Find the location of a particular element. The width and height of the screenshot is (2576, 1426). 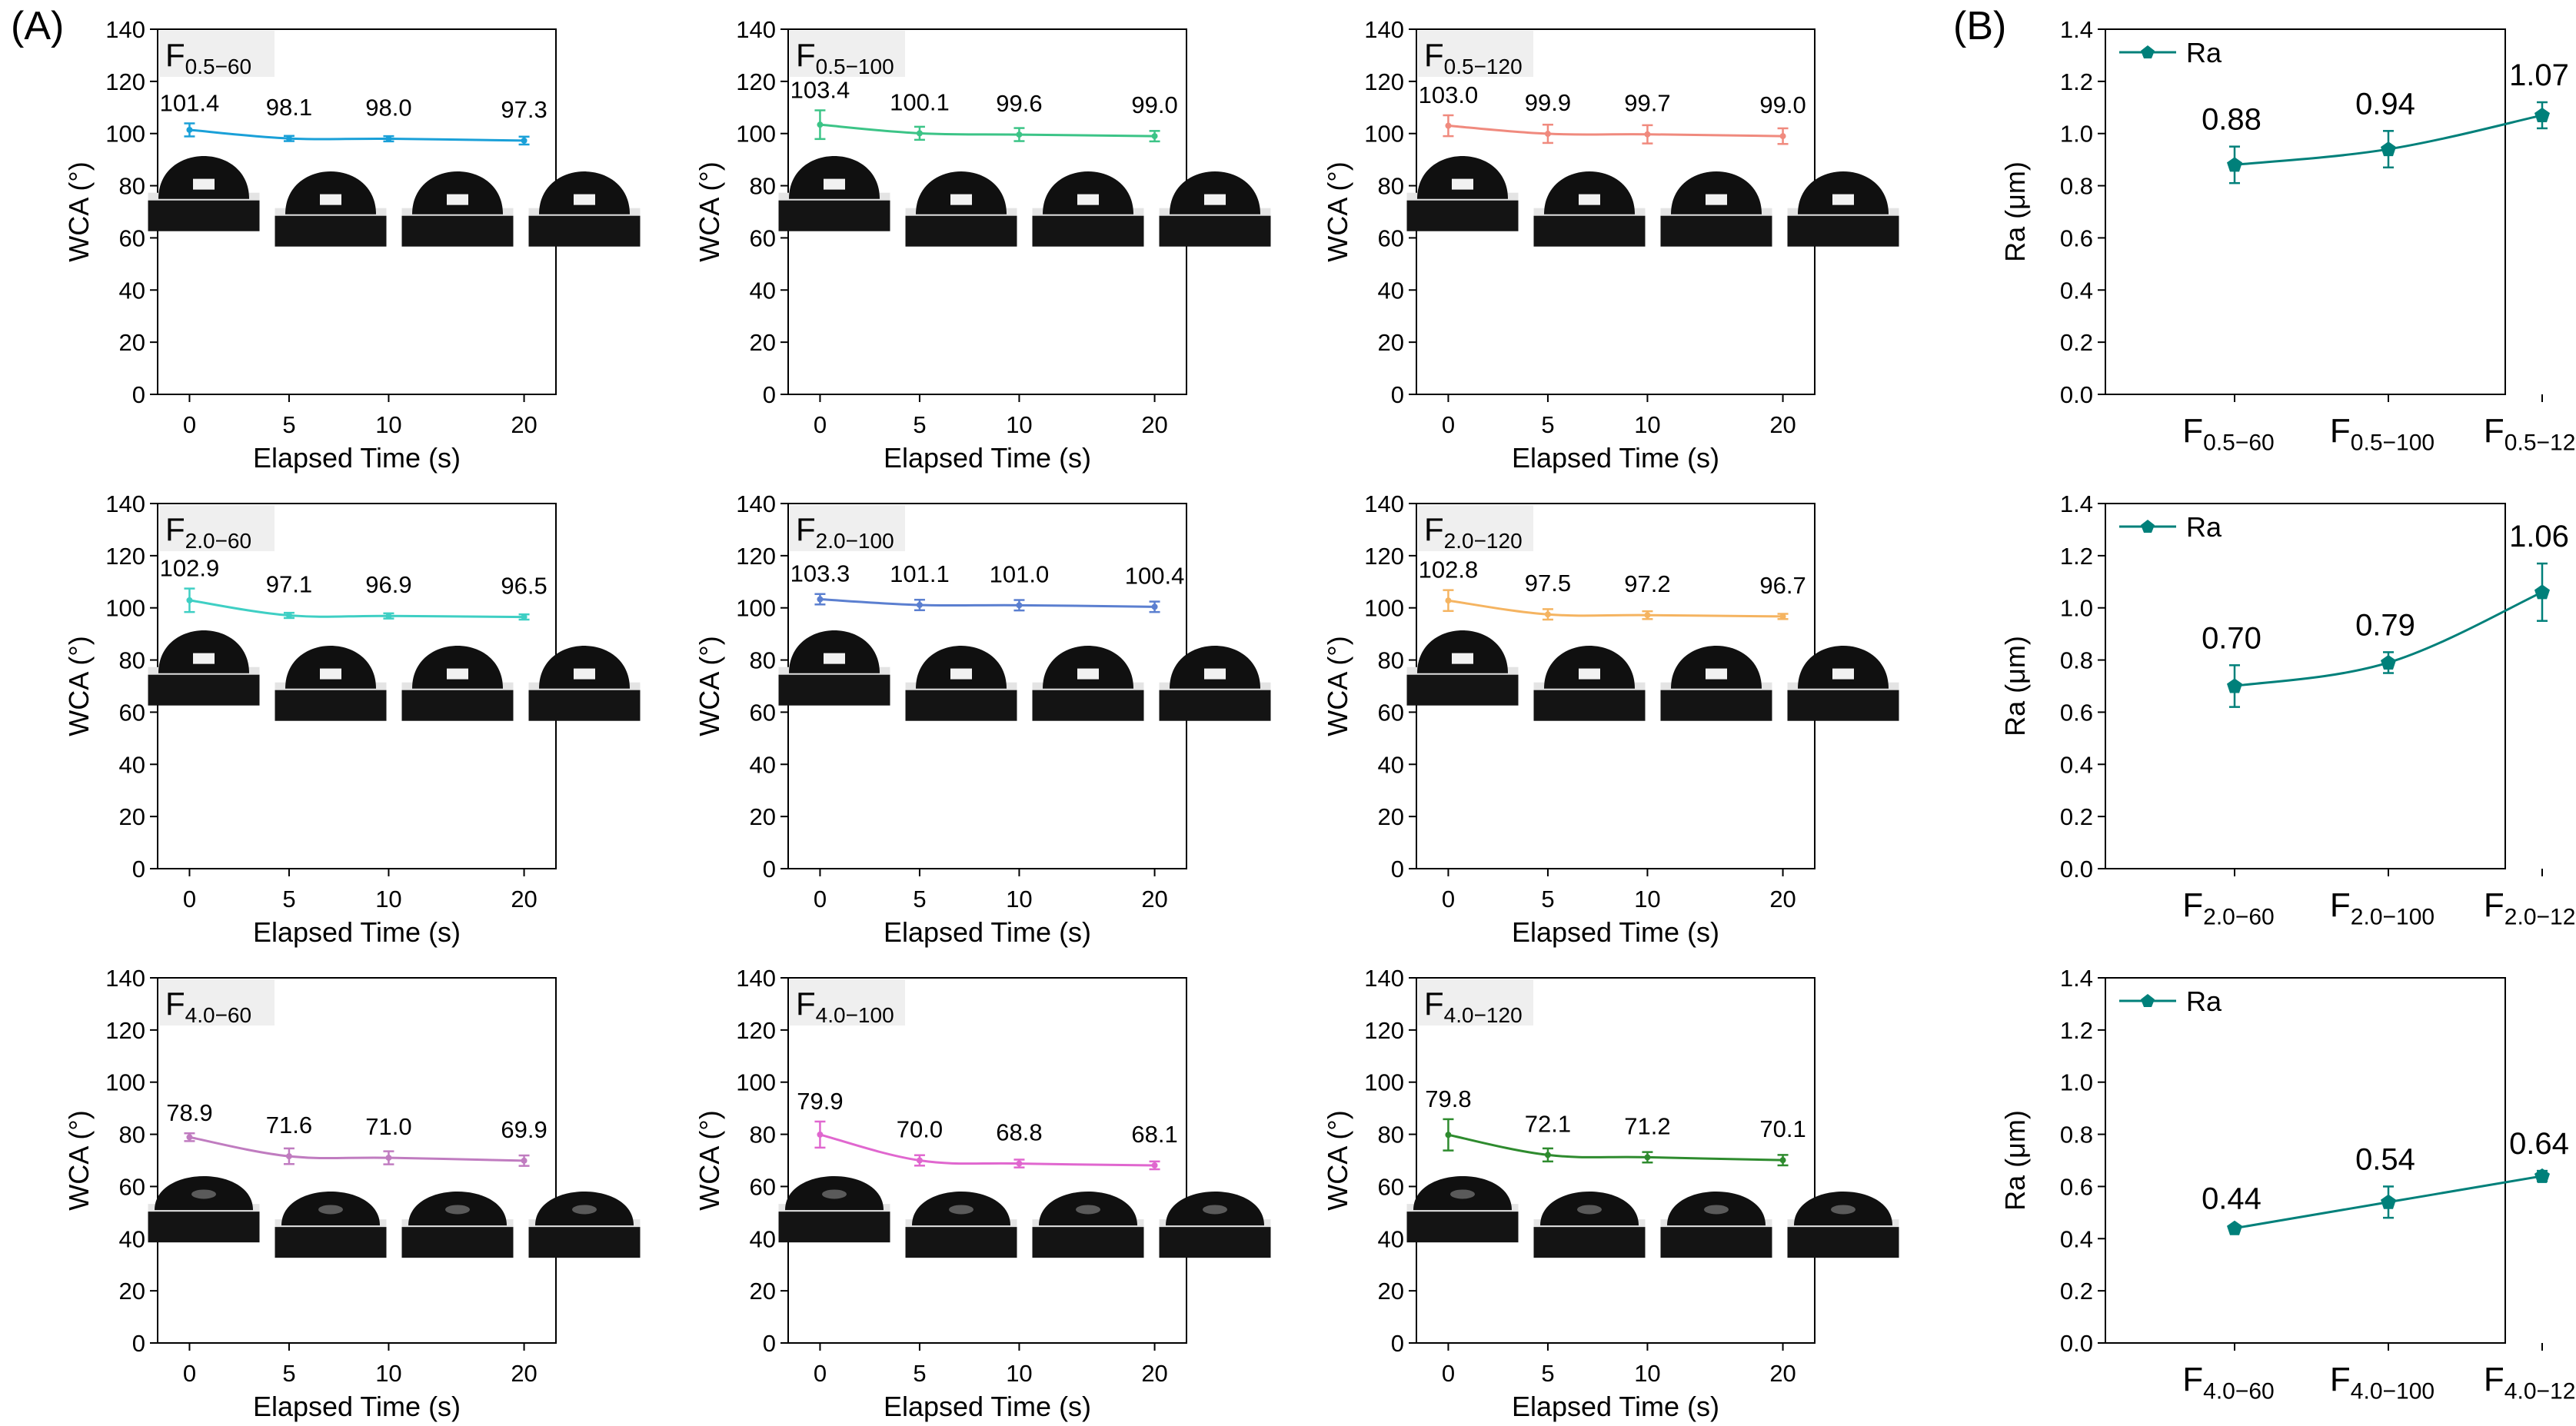

x-tick-label-sub: 2.0−60 is located at coordinates (2239, 917).